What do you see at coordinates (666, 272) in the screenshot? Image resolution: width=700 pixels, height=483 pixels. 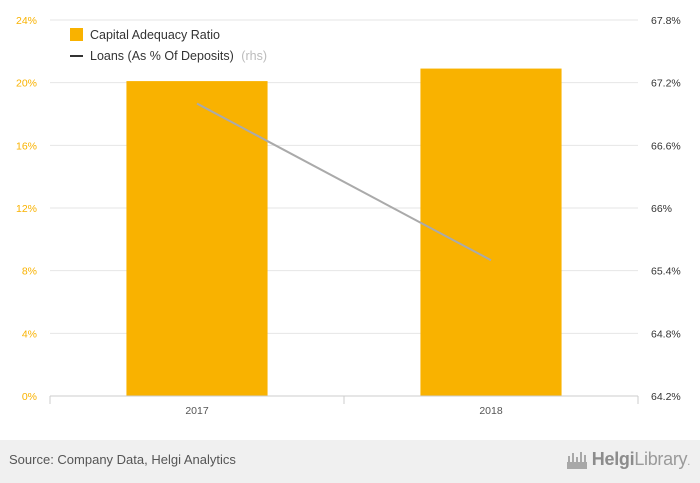 I see `y-right-tick-label: 65.4%` at bounding box center [666, 272].